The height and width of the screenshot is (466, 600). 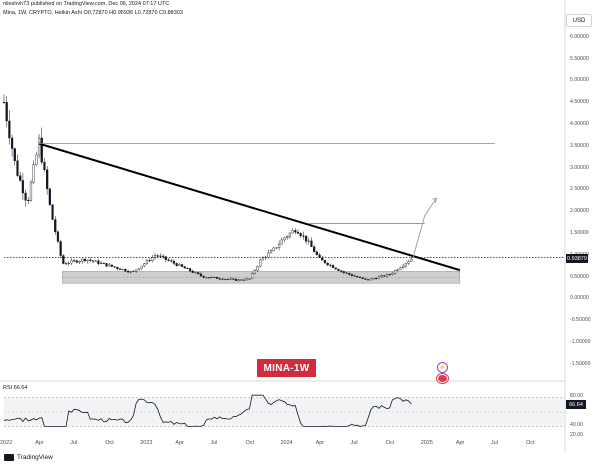 I want to click on y-tick-label: 4.00000, so click(x=579, y=123).